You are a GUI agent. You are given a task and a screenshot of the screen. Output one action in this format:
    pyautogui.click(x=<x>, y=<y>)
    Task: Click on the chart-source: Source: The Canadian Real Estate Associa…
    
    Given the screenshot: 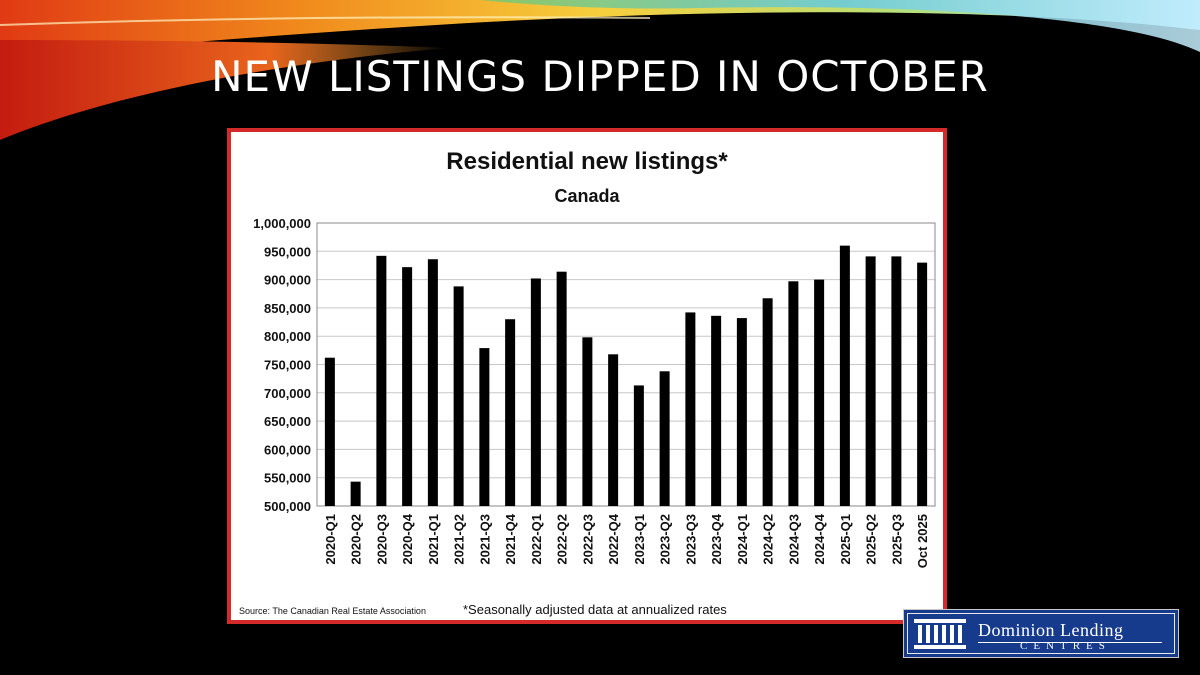 What is the action you would take?
    pyautogui.click(x=332, y=611)
    